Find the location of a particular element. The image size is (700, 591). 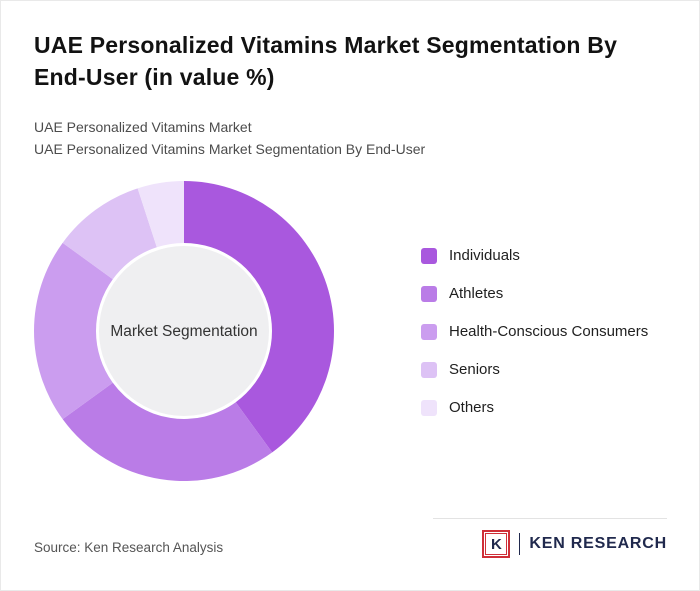

legend-item-individuals: Individuals is located at coordinates (534, 256).